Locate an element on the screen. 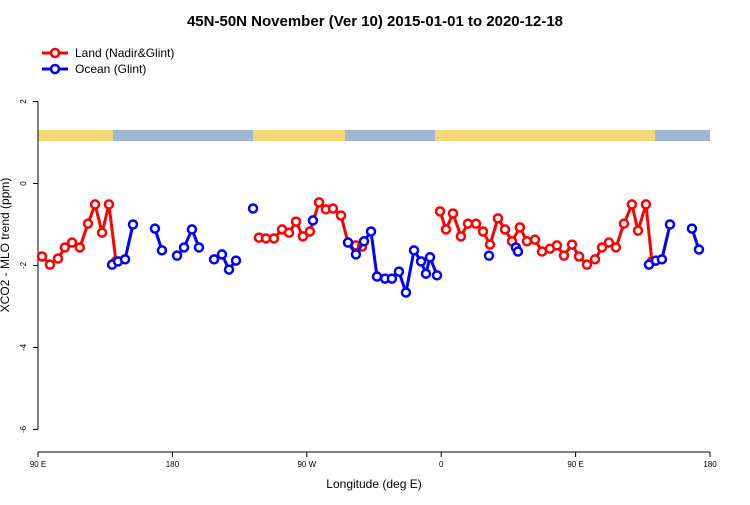  legend-label: Ocean (Glint) is located at coordinates (110, 69).